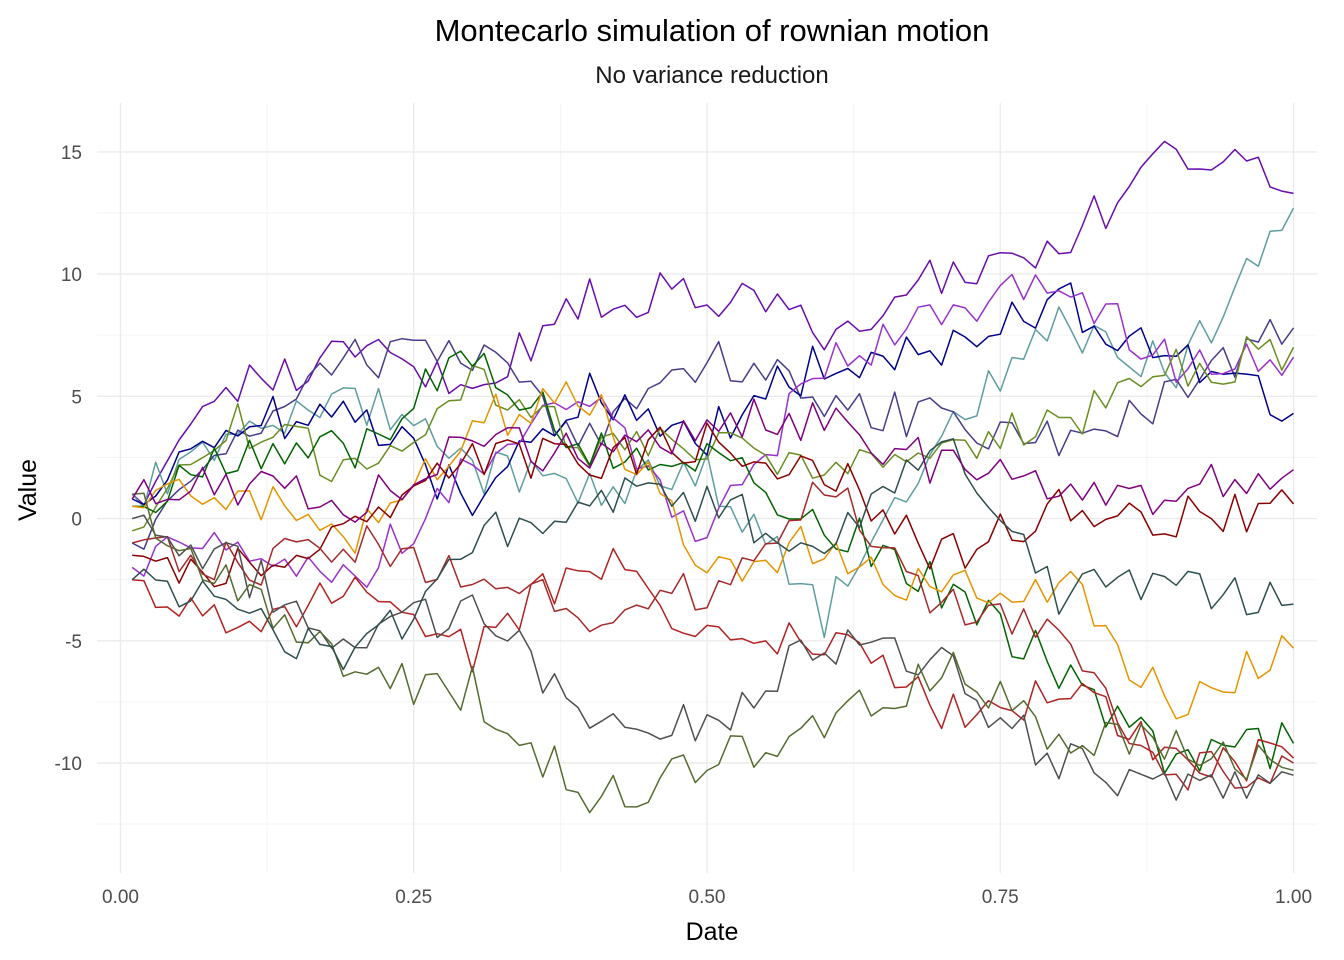 This screenshot has width=1344, height=960. I want to click on x-tick-label: 0.00, so click(120, 897).